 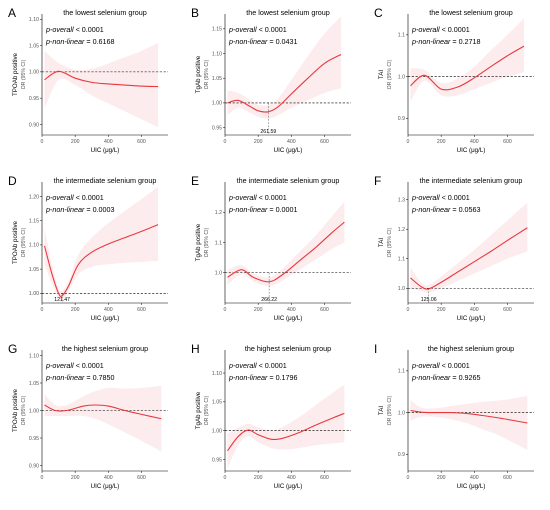 What do you see at coordinates (62, 300) in the screenshot?
I see `reference-x-label: 121.47` at bounding box center [62, 300].